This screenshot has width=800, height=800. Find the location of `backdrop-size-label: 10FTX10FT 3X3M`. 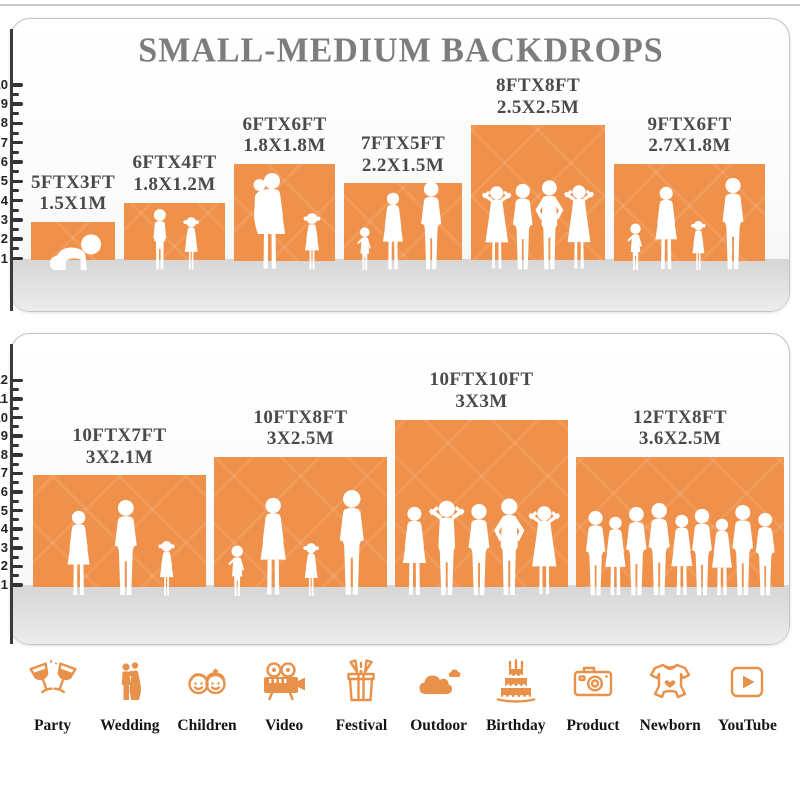

backdrop-size-label: 10FTX10FT 3X3M is located at coordinates (482, 390).